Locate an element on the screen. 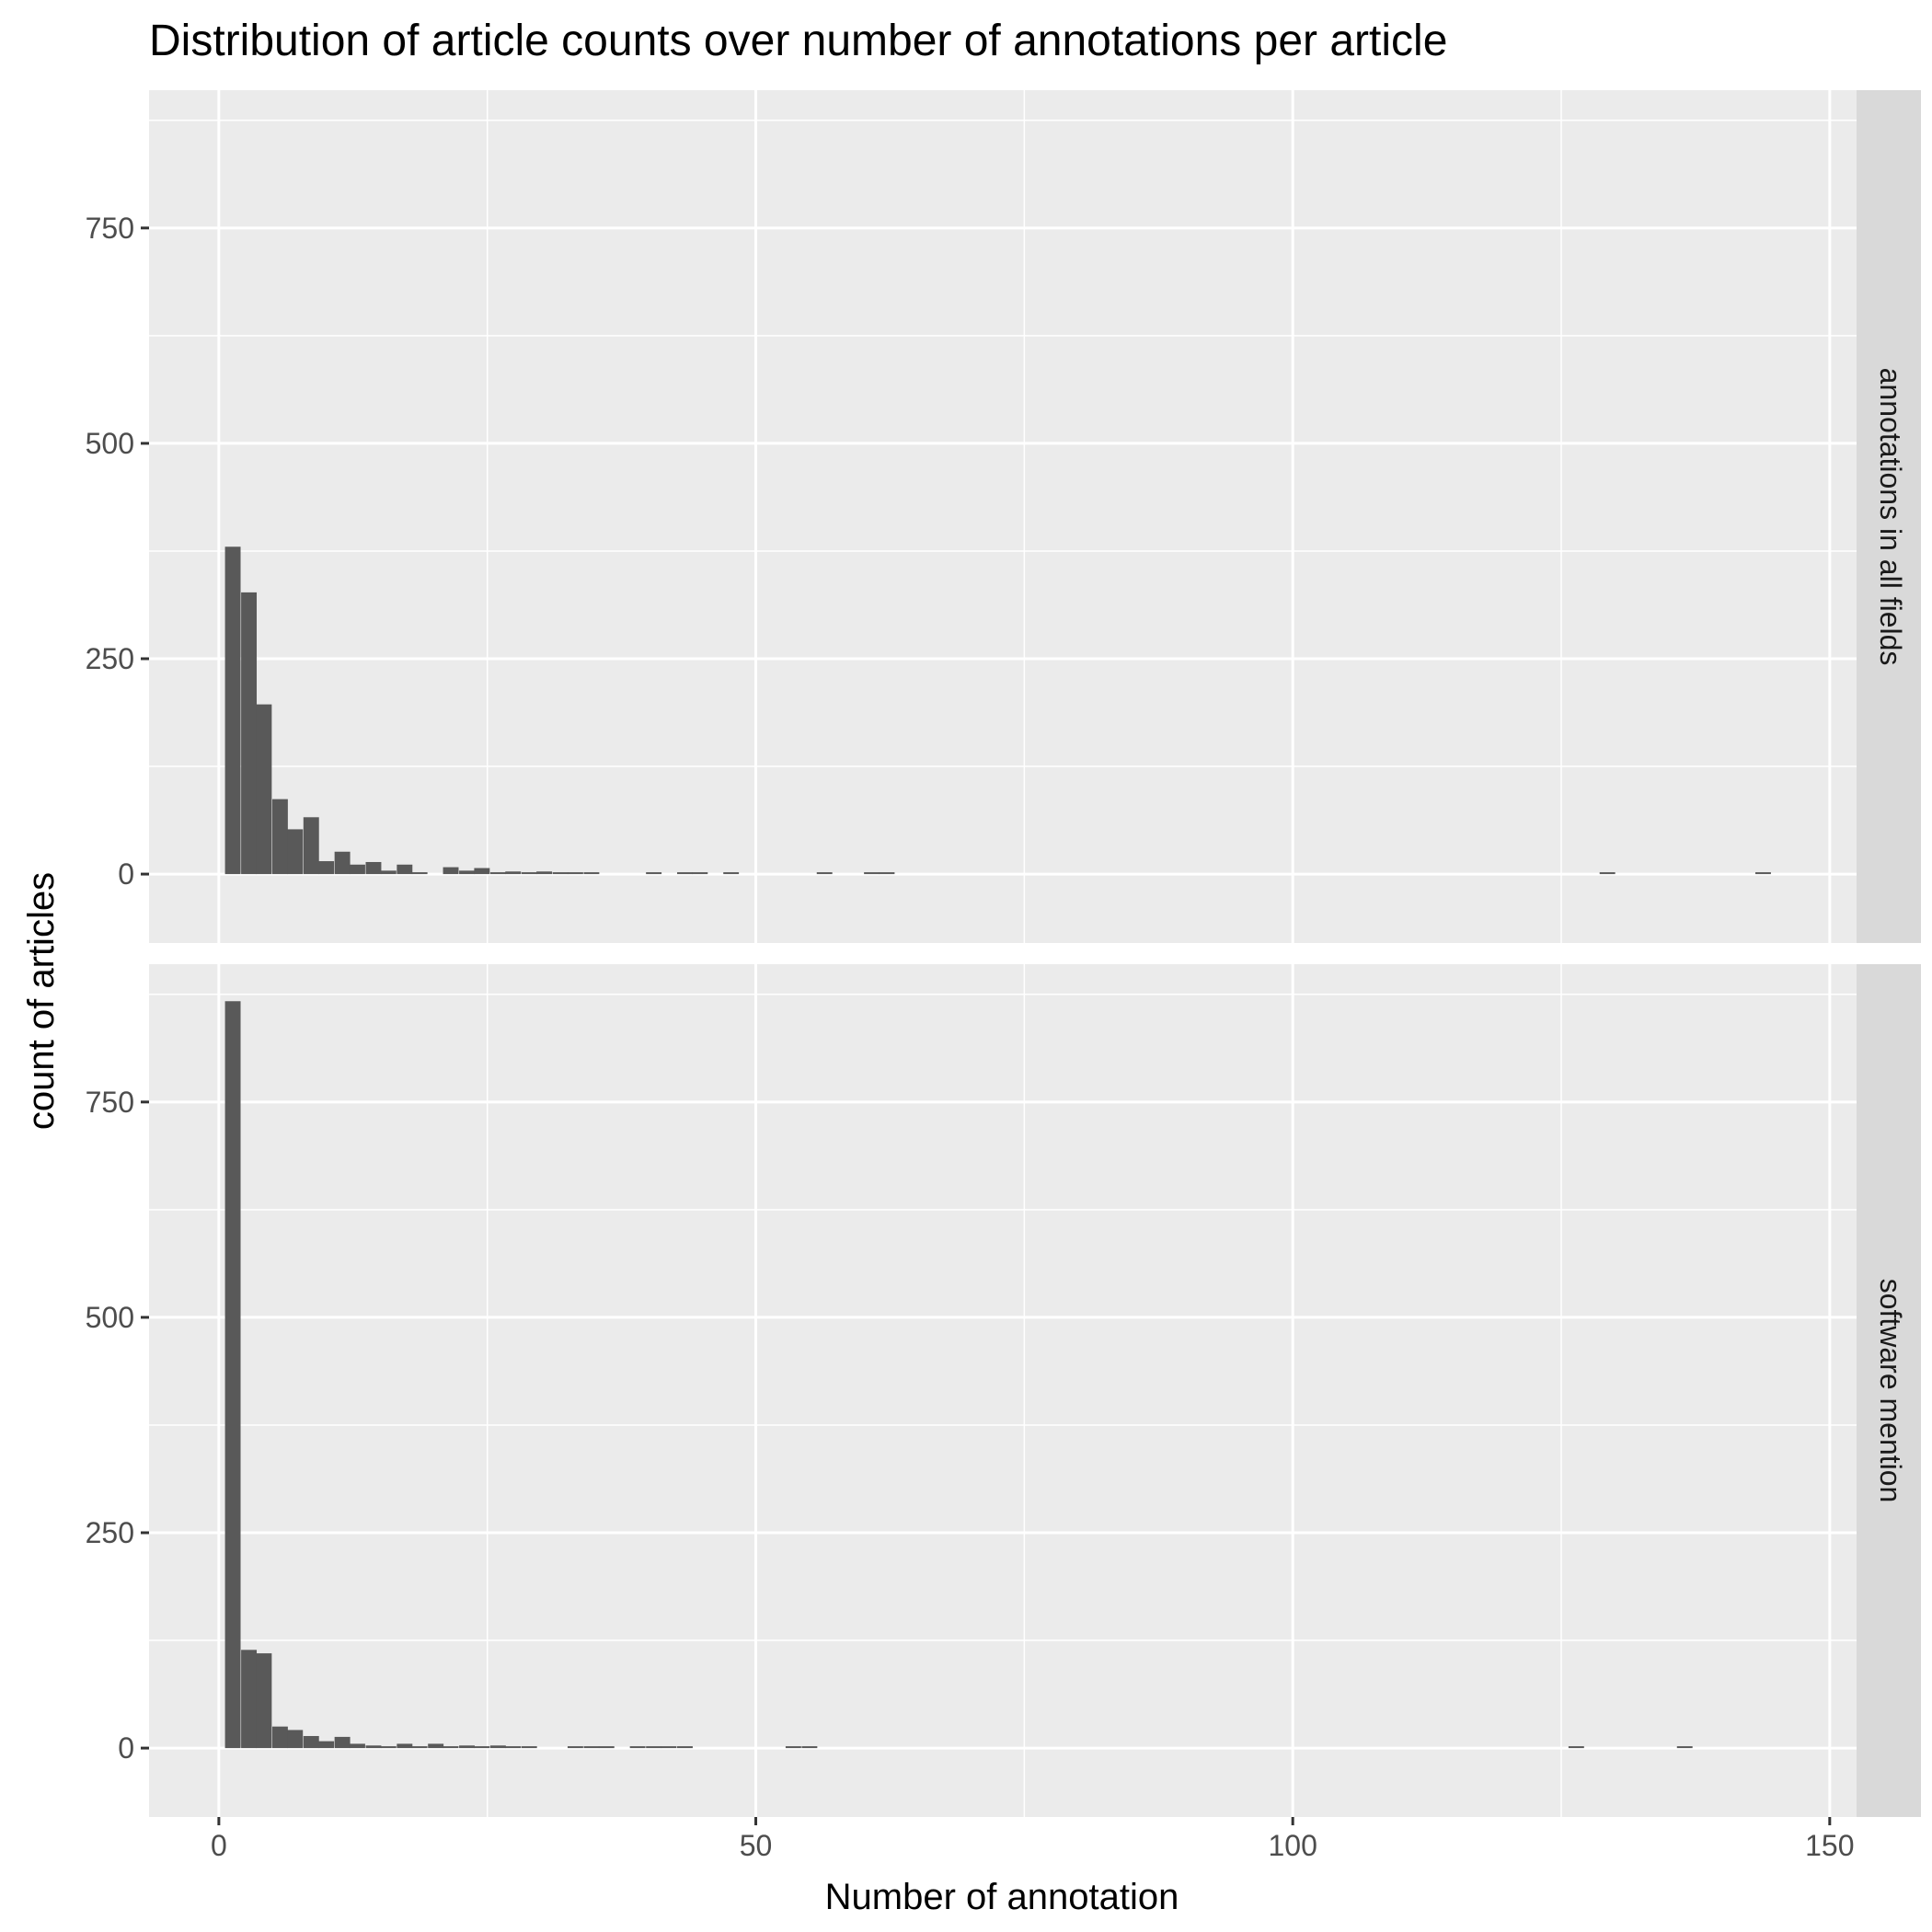  x-tick-label: 100 is located at coordinates (1292, 1845).